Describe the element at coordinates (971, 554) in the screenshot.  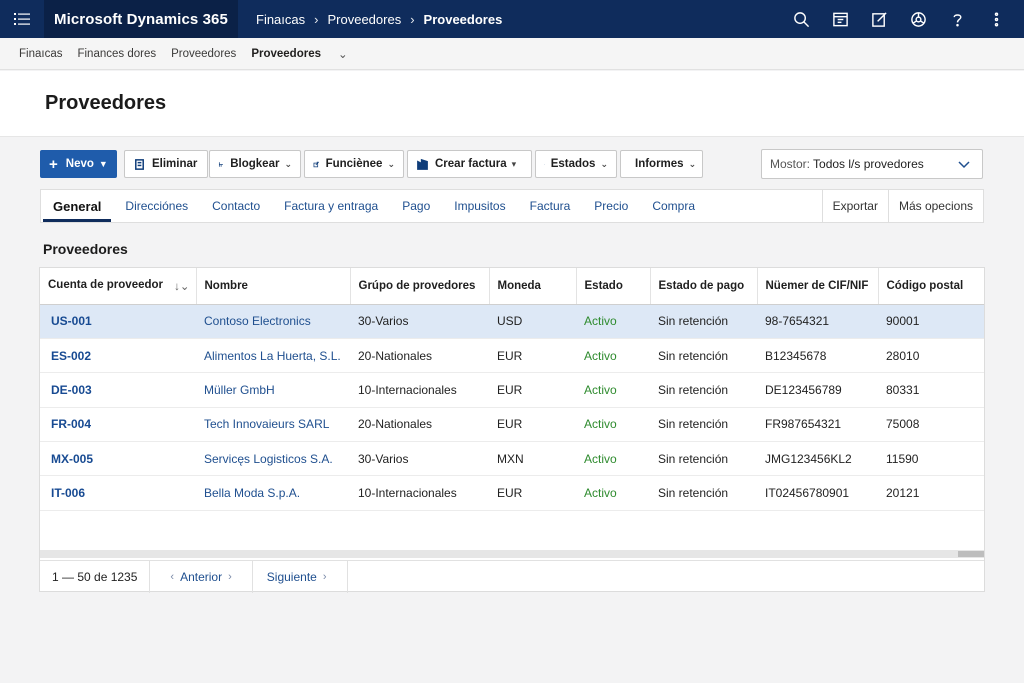
I see `scrollbar-thumb` at that location.